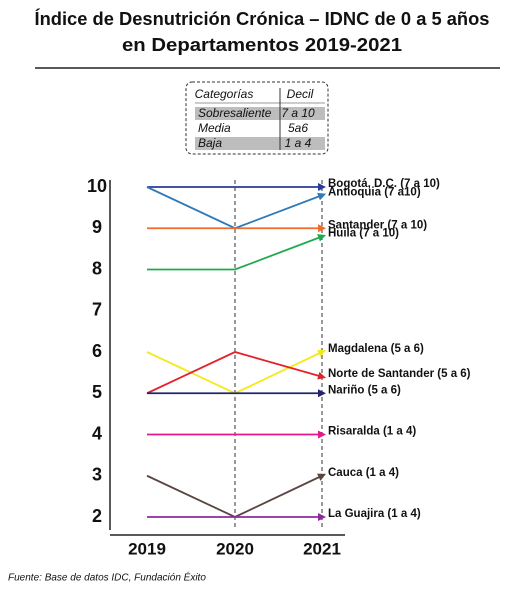 The image size is (519, 596). What do you see at coordinates (235, 113) in the screenshot?
I see `table-cell: Sobresaliente` at bounding box center [235, 113].